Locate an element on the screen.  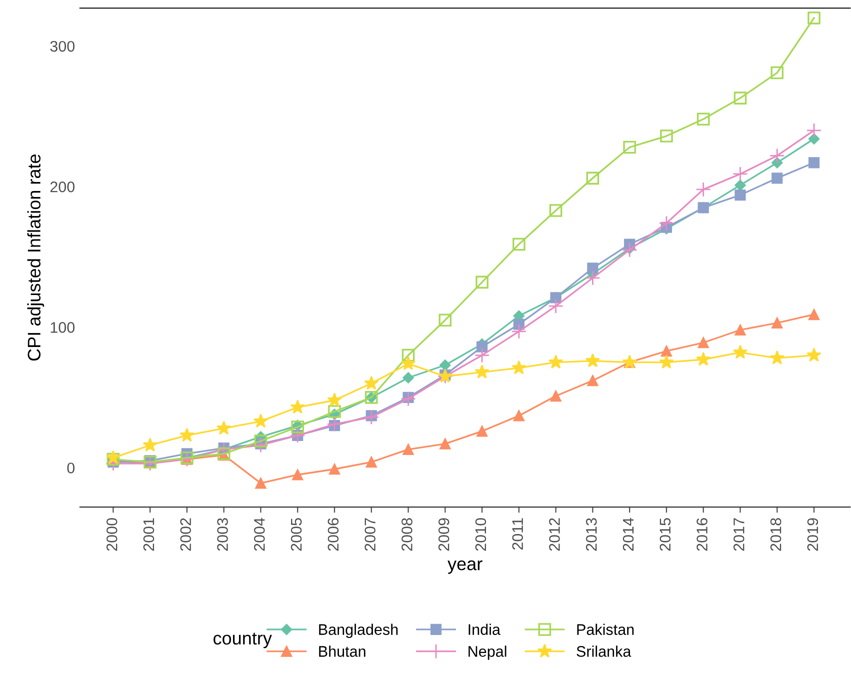
x-tick-label: 2004 is located at coordinates (259, 534).